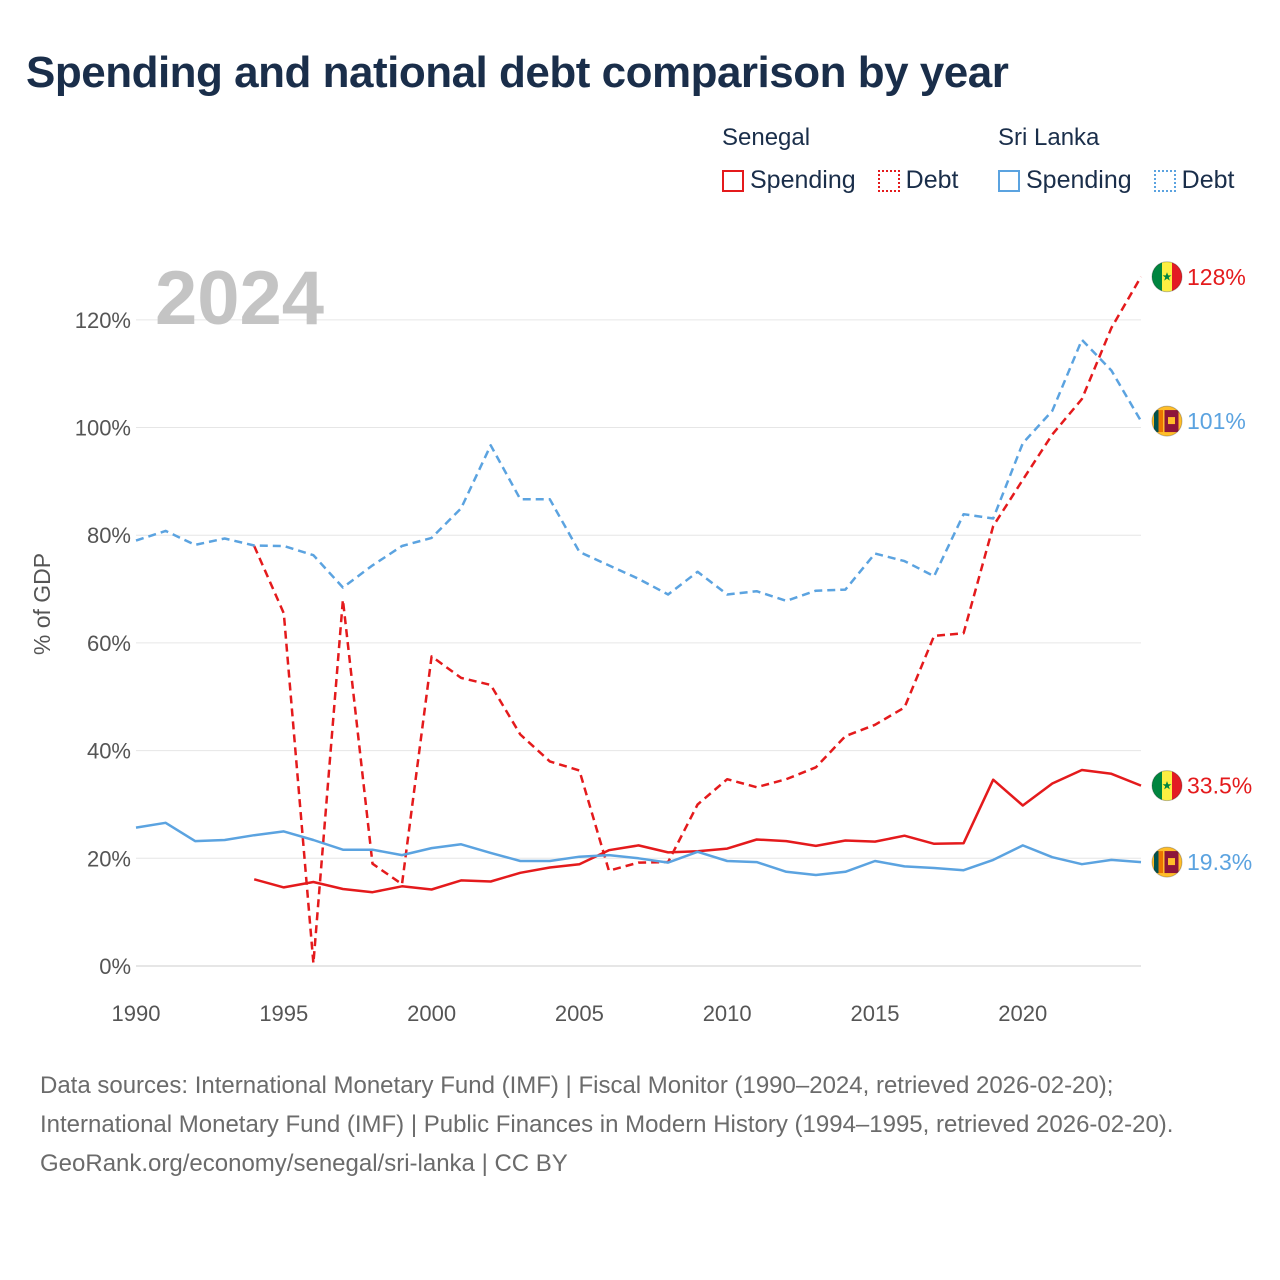 This screenshot has height=1280, width=1280. I want to click on y-tick-label: 60%, so click(109, 643).